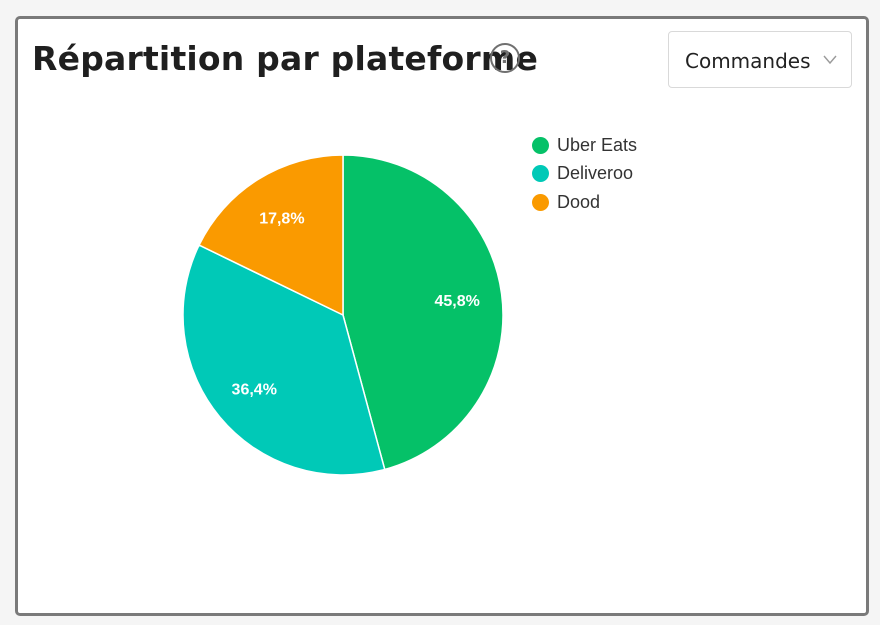 This screenshot has height=625, width=880. Describe the element at coordinates (284, 360) in the screenshot. I see `pie-slice-deliveroo` at that location.